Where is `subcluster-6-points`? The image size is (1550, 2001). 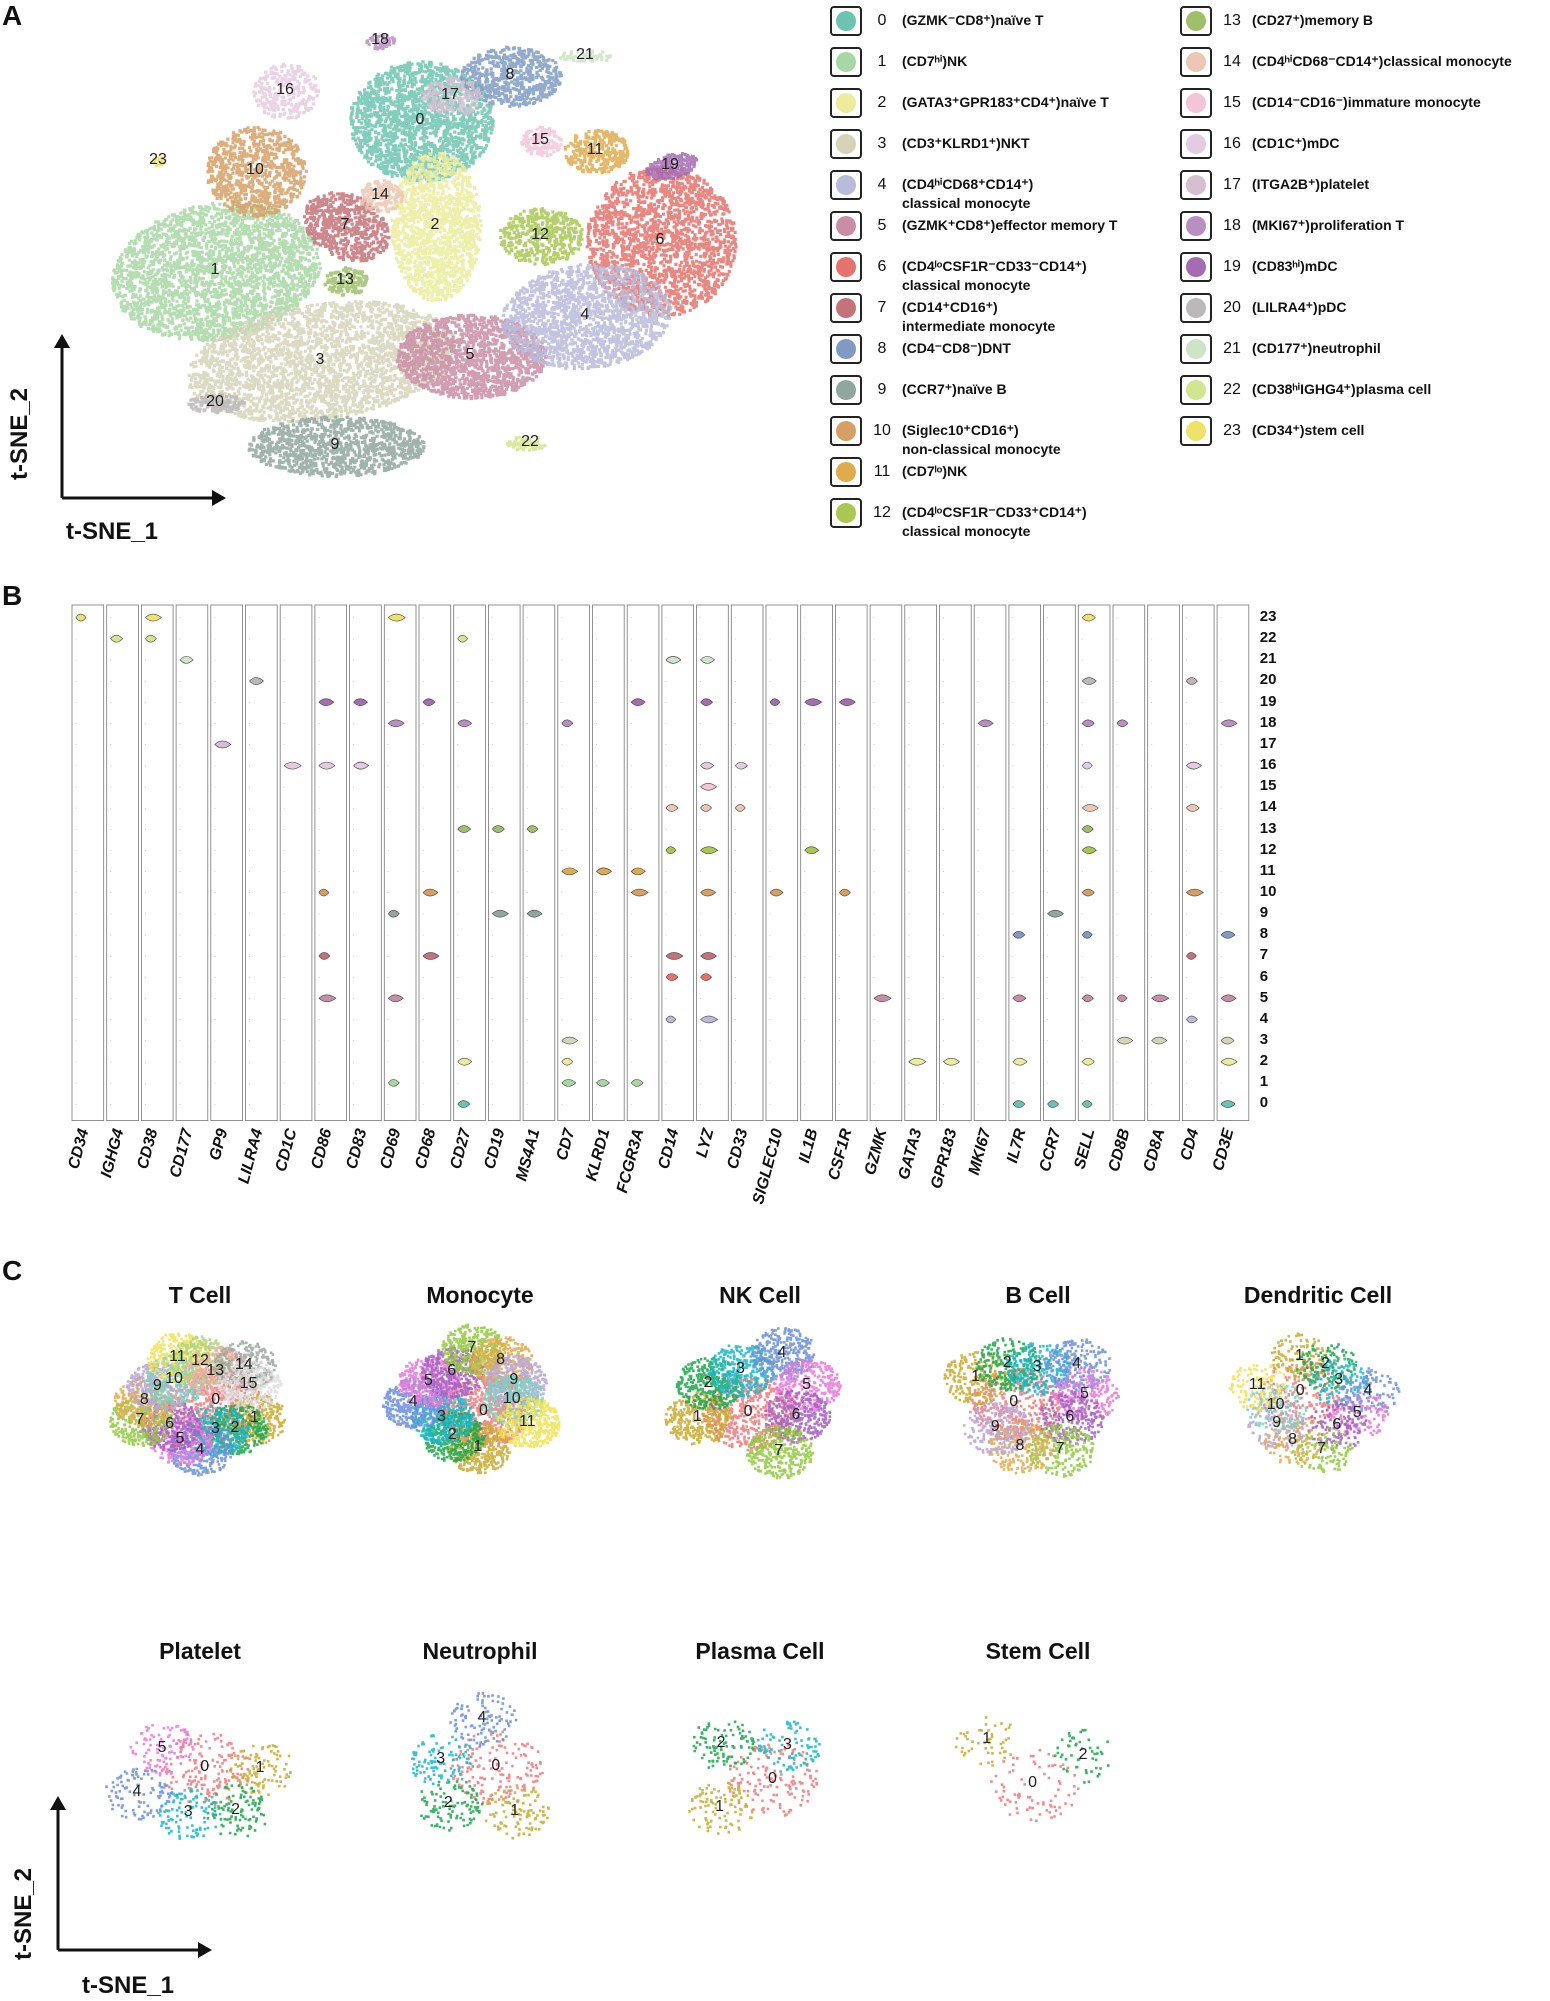 subcluster-6-points is located at coordinates (453, 1372).